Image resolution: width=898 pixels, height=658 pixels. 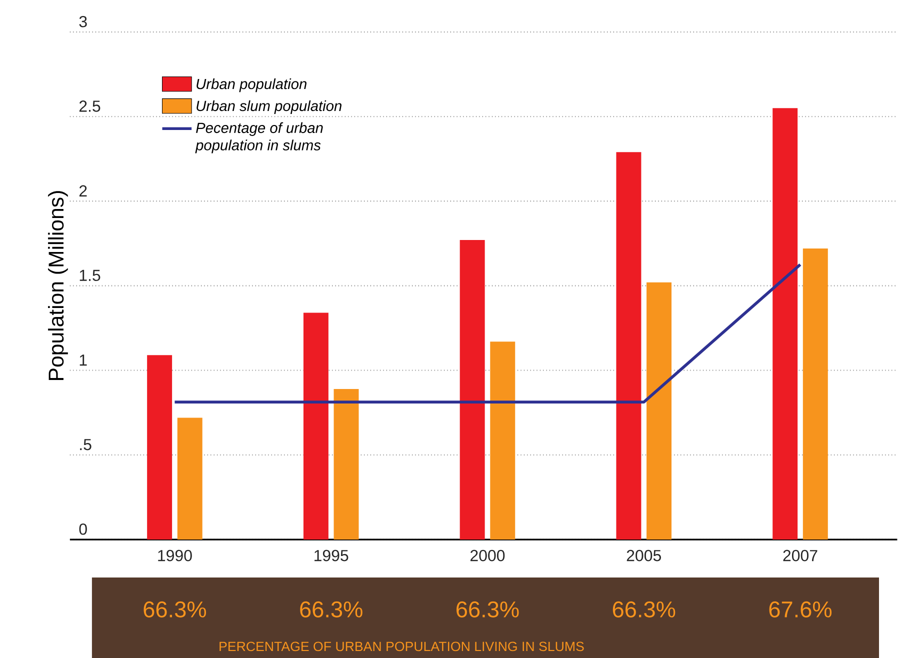 I want to click on y-tick-label: 0, so click(x=83, y=529).